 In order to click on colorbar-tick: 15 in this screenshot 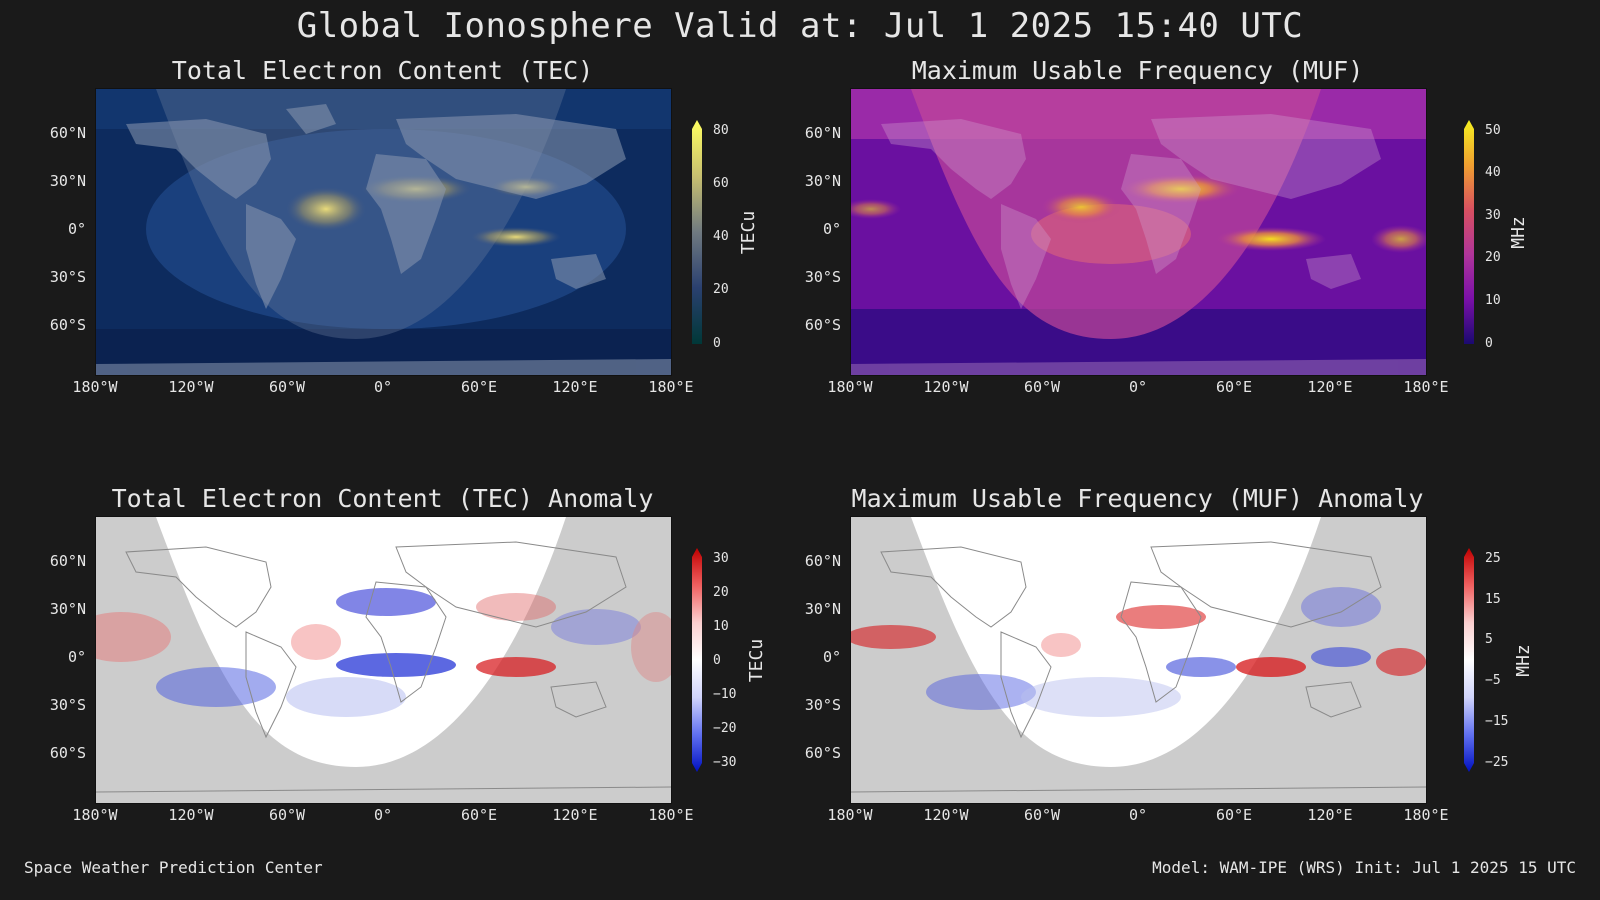, I will do `click(1493, 599)`.